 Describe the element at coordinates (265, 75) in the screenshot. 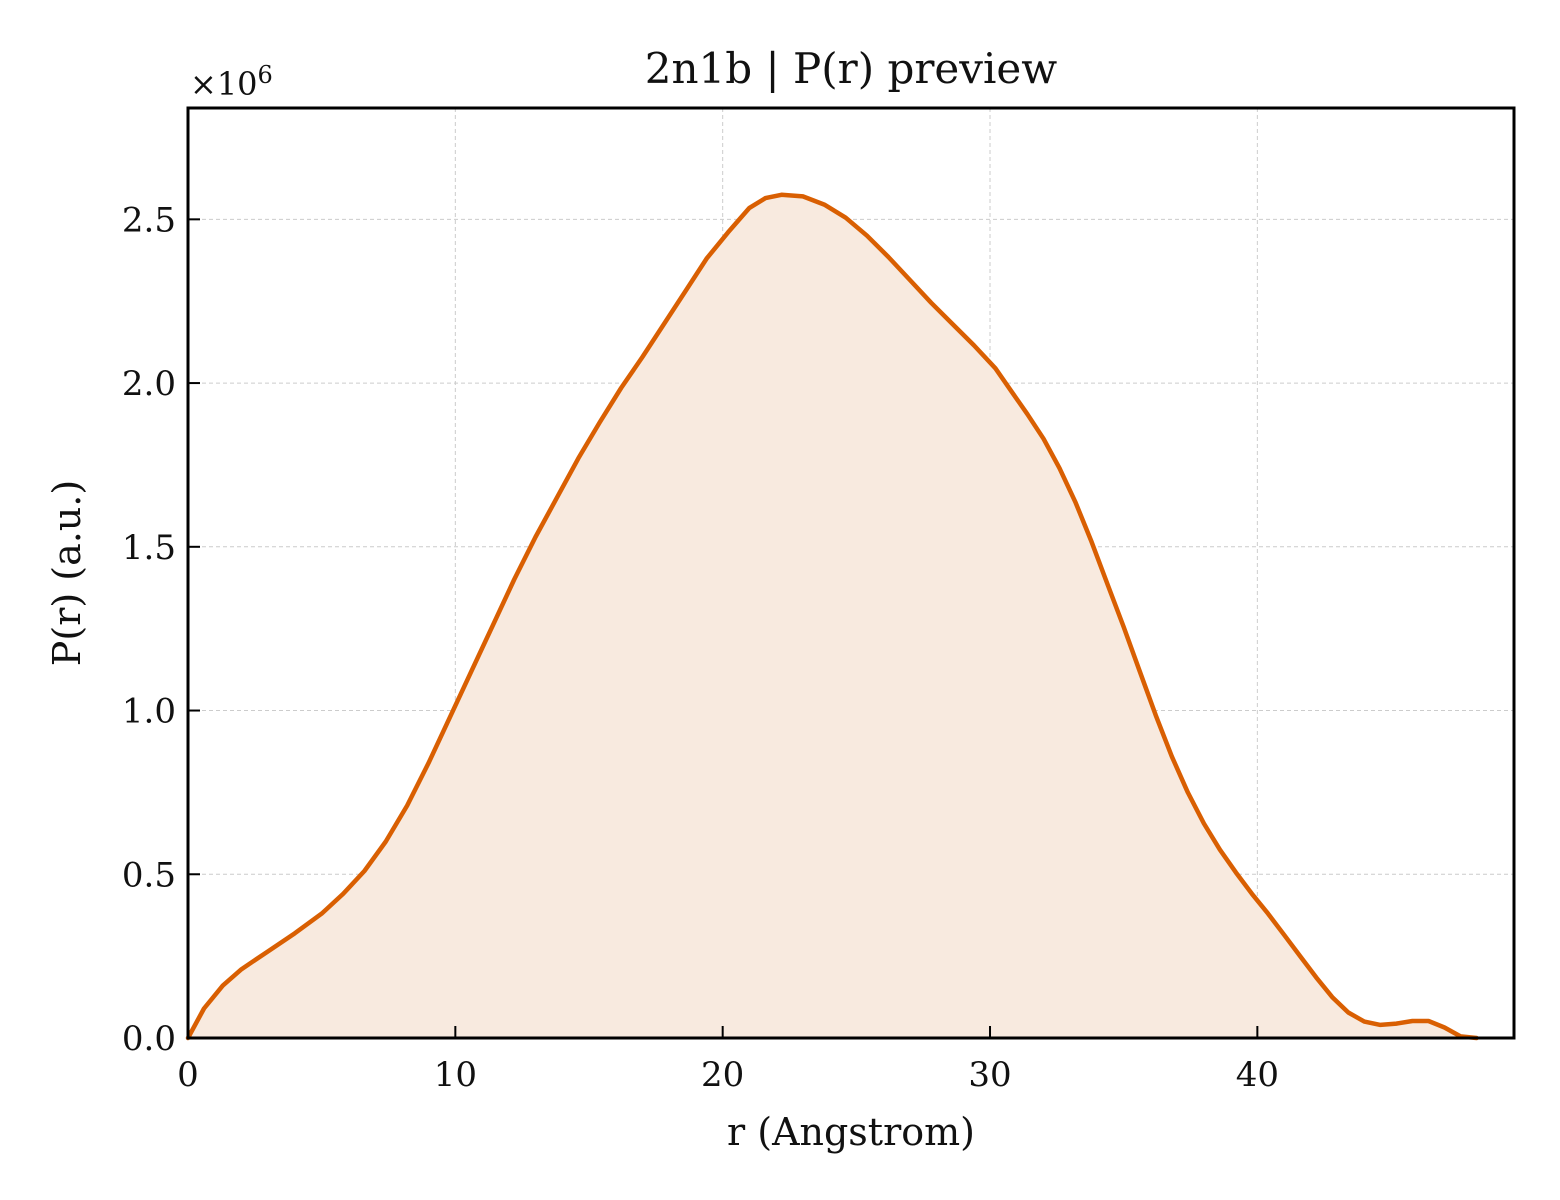

I see `y-axis-multiplier-exponent: 6` at that location.